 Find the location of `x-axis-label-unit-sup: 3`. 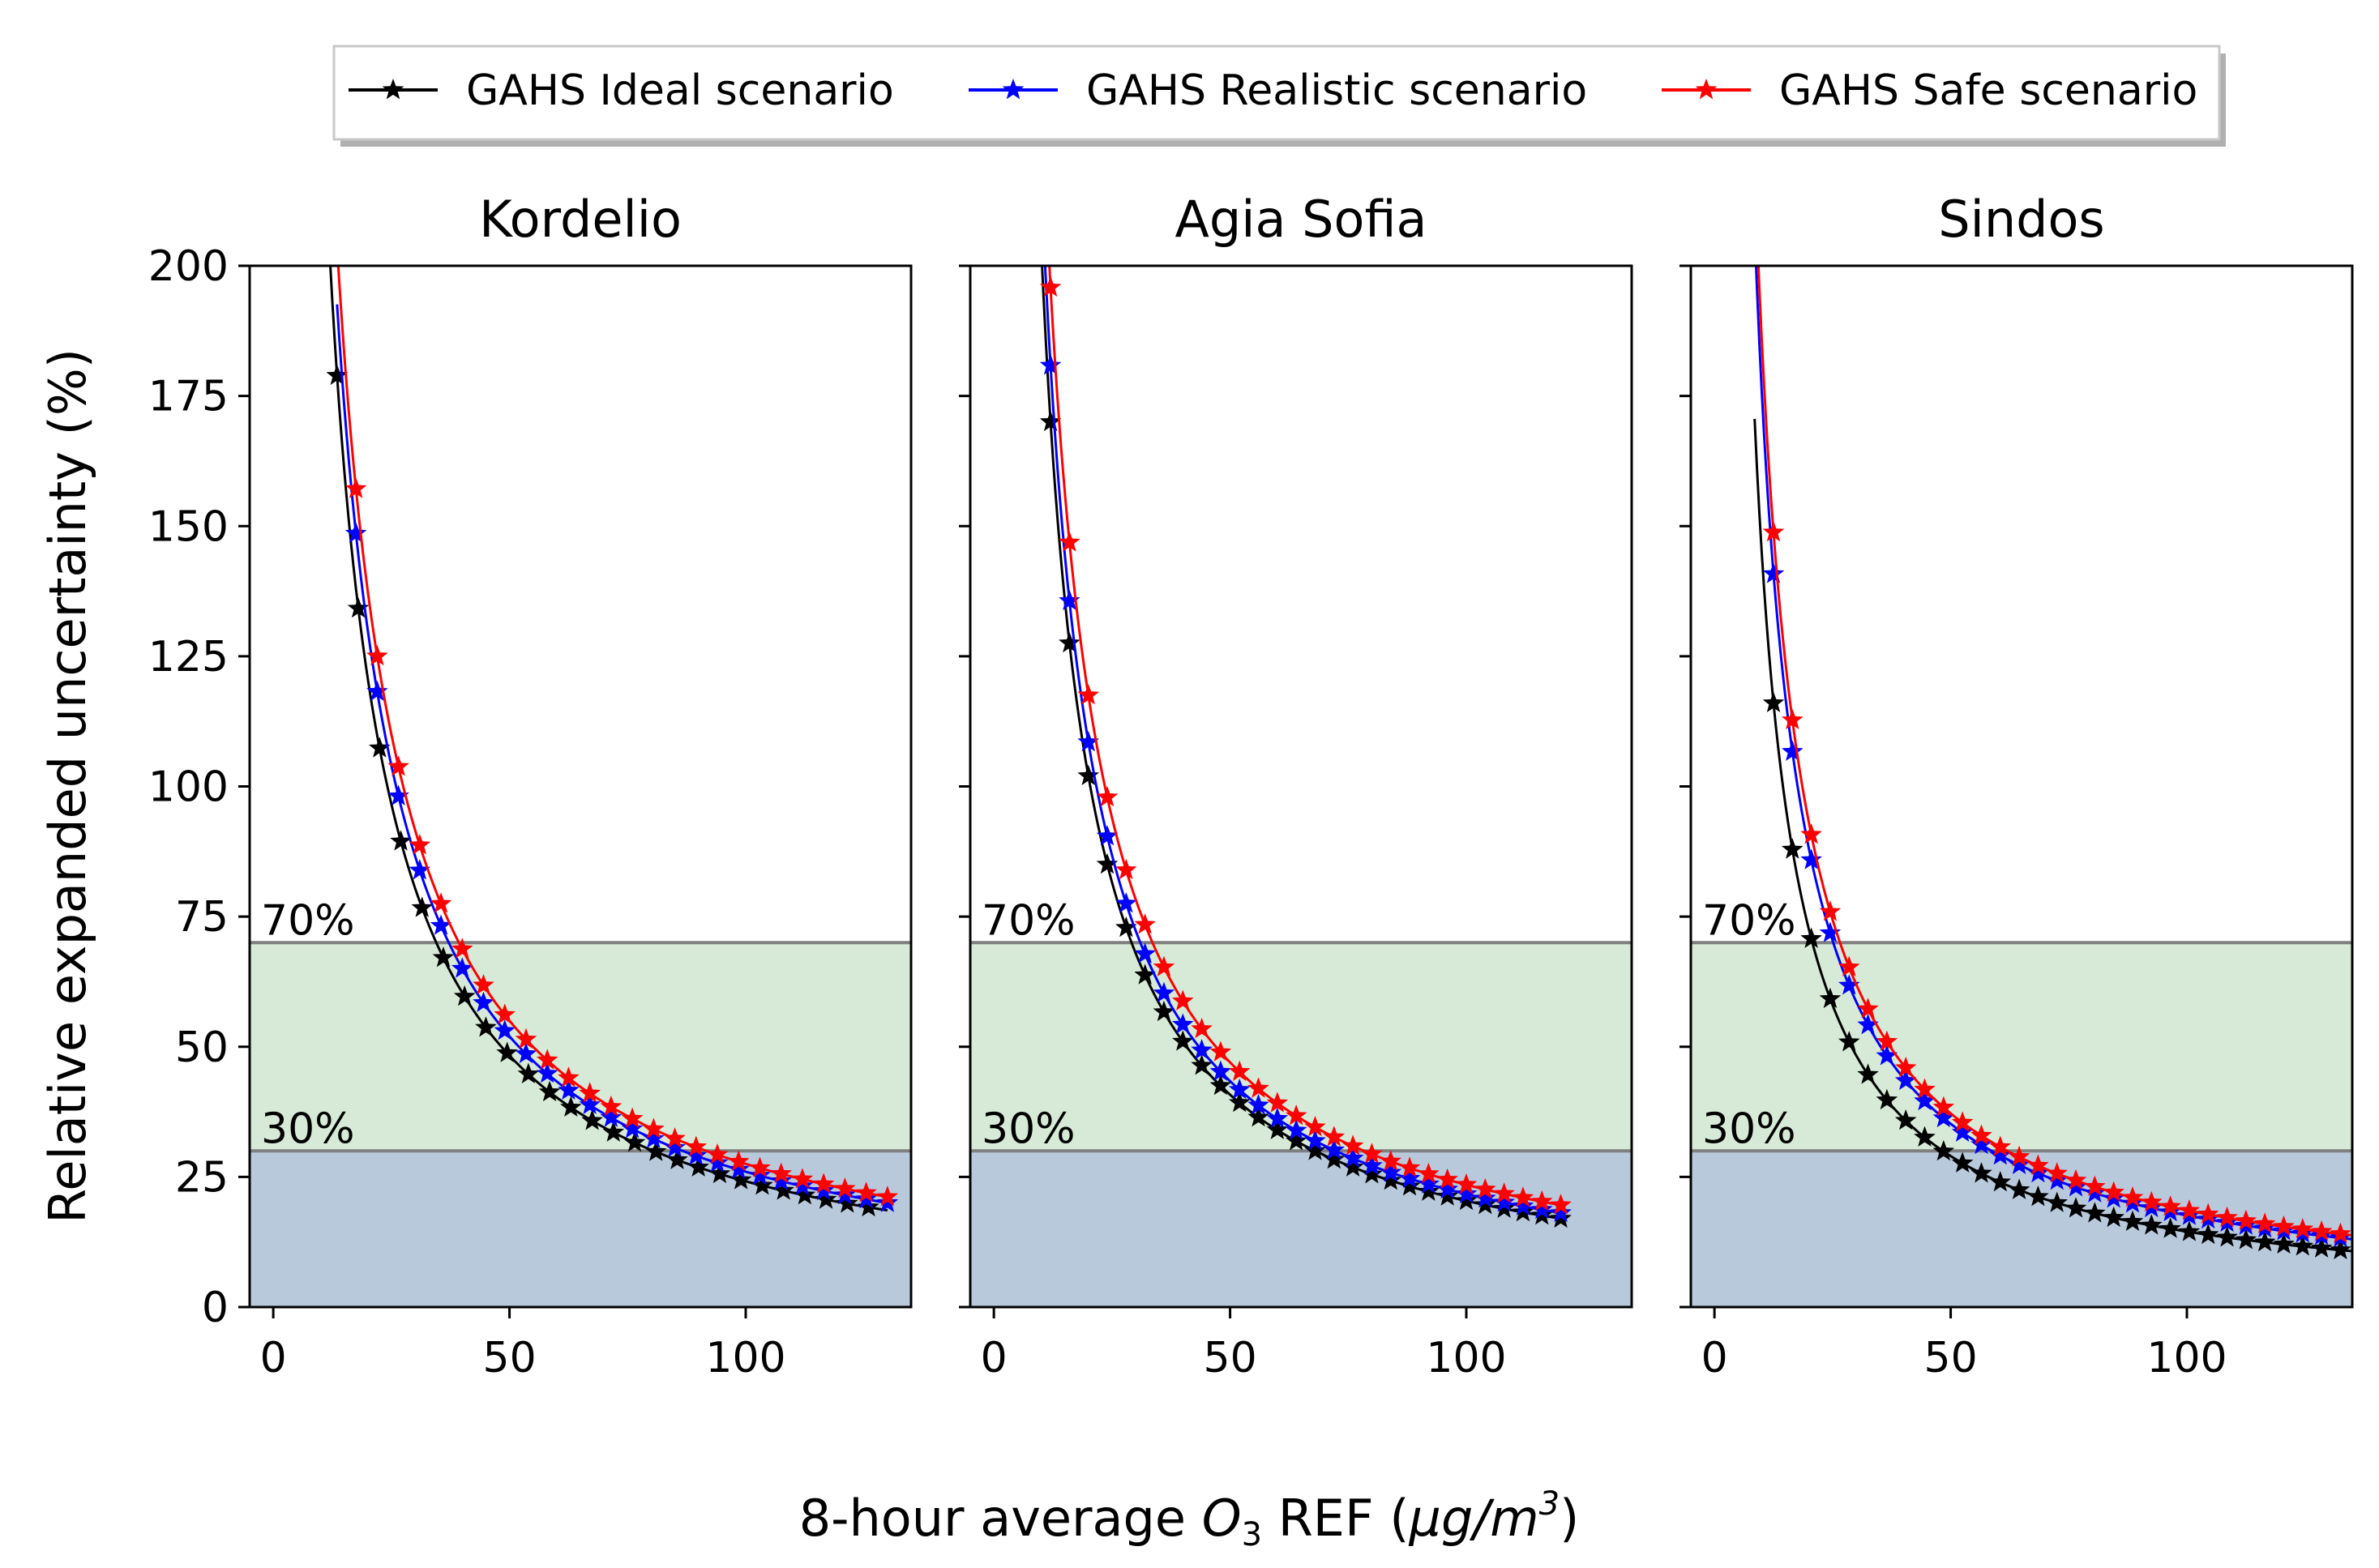

x-axis-label-unit-sup: 3 is located at coordinates (1549, 1504).